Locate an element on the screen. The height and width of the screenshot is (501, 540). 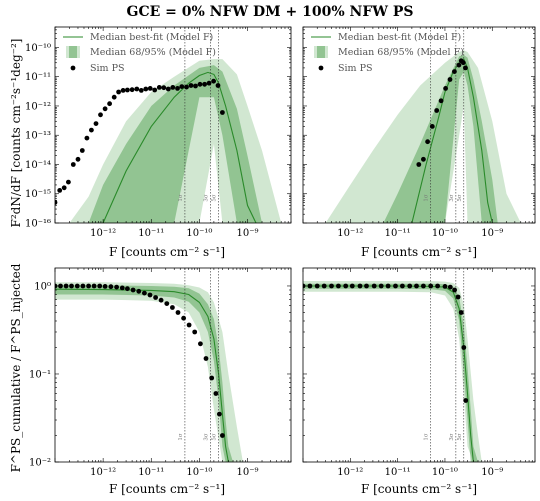
y-tick-label: 10⁻² is located at coordinates (40, 463).